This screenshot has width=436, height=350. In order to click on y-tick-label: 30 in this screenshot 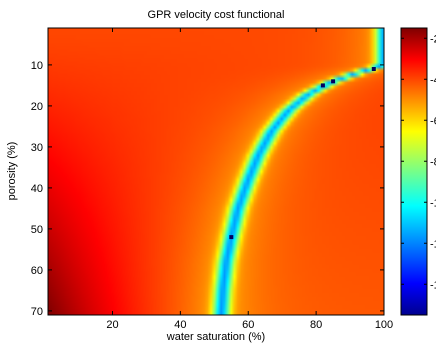, I will do `click(37, 148)`.